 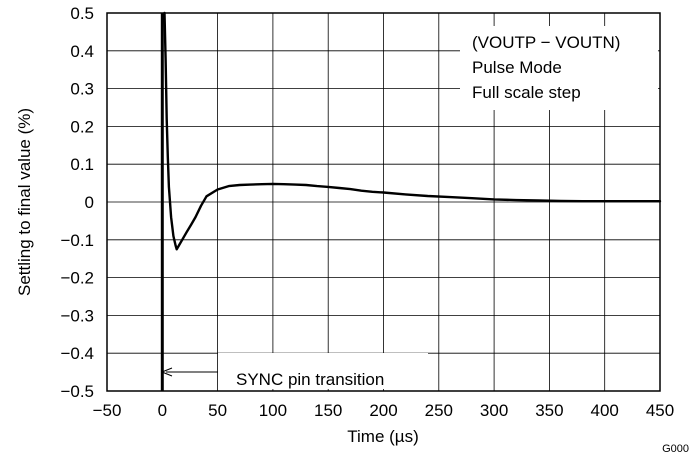 What do you see at coordinates (162, 410) in the screenshot?
I see `x-tick-label: 0` at bounding box center [162, 410].